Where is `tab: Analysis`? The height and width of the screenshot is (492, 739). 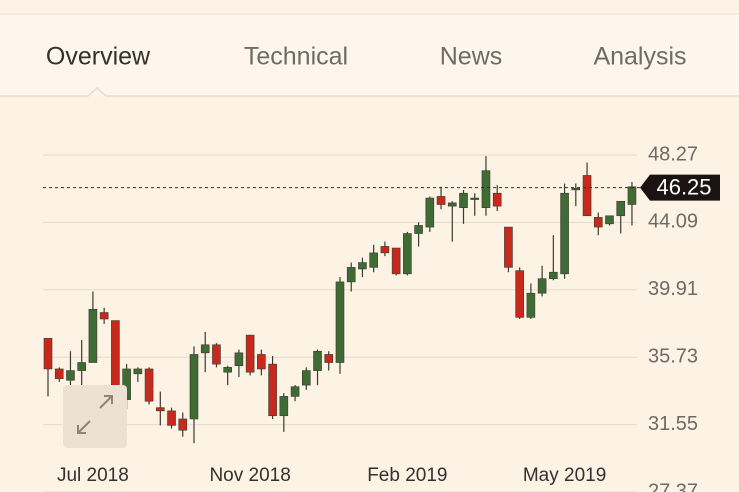
tab: Analysis is located at coordinates (639, 57).